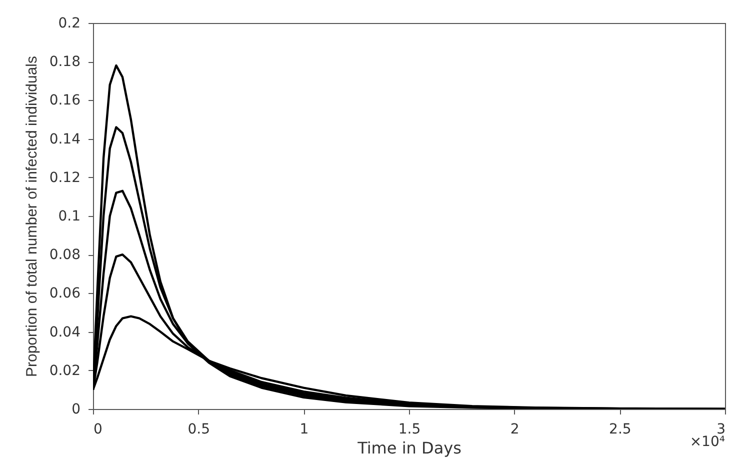 This screenshot has width=753, height=462. Describe the element at coordinates (708, 442) in the screenshot. I see `text: ×10⁴` at that location.